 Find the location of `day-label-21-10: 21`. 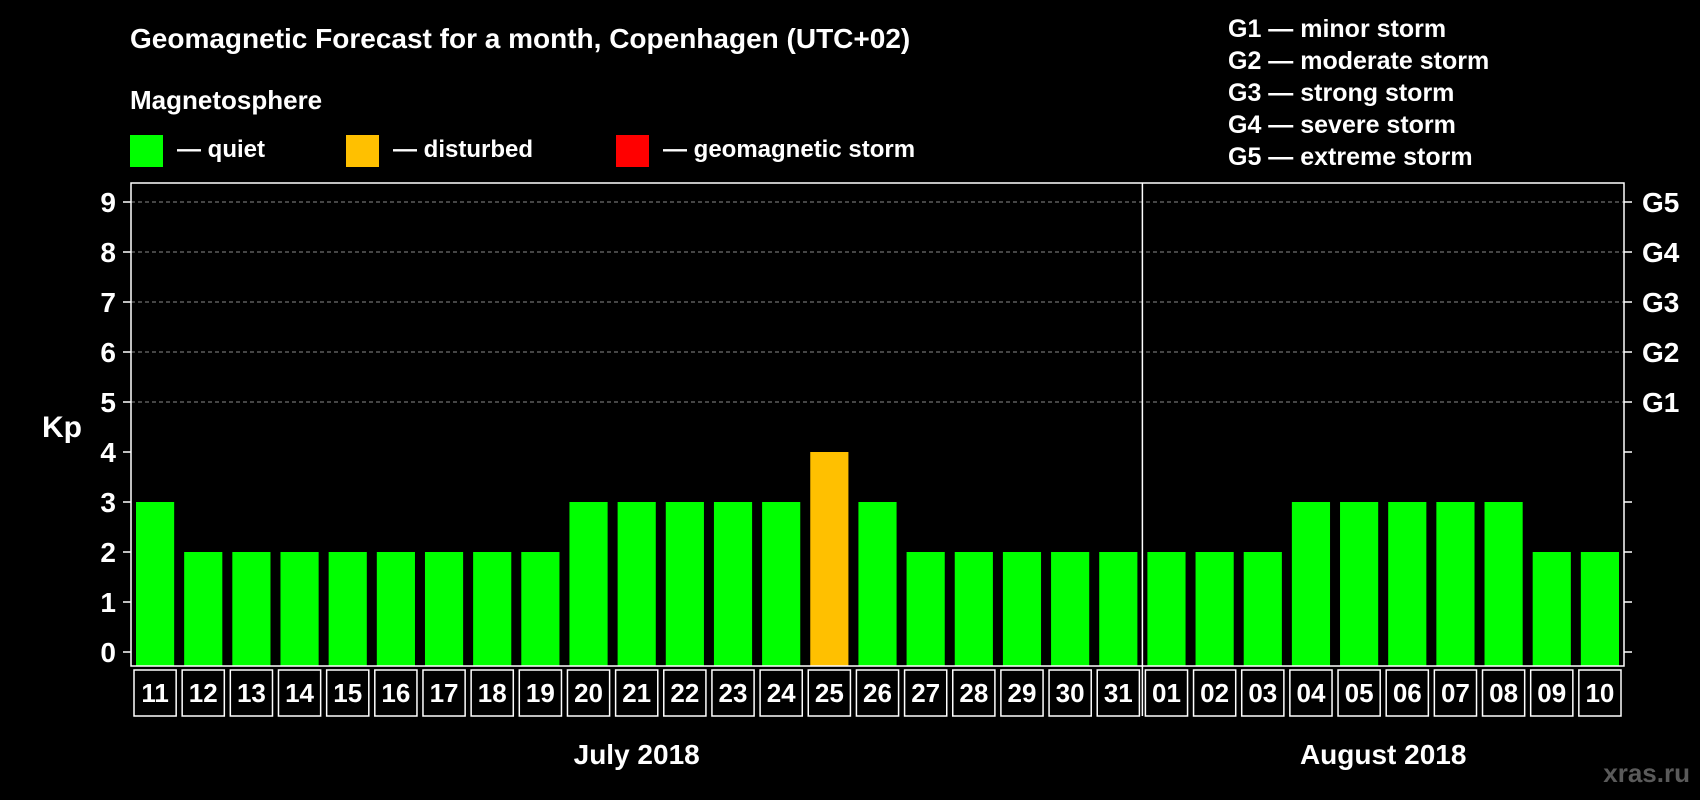

day-label-21-10: 21 is located at coordinates (636, 693).